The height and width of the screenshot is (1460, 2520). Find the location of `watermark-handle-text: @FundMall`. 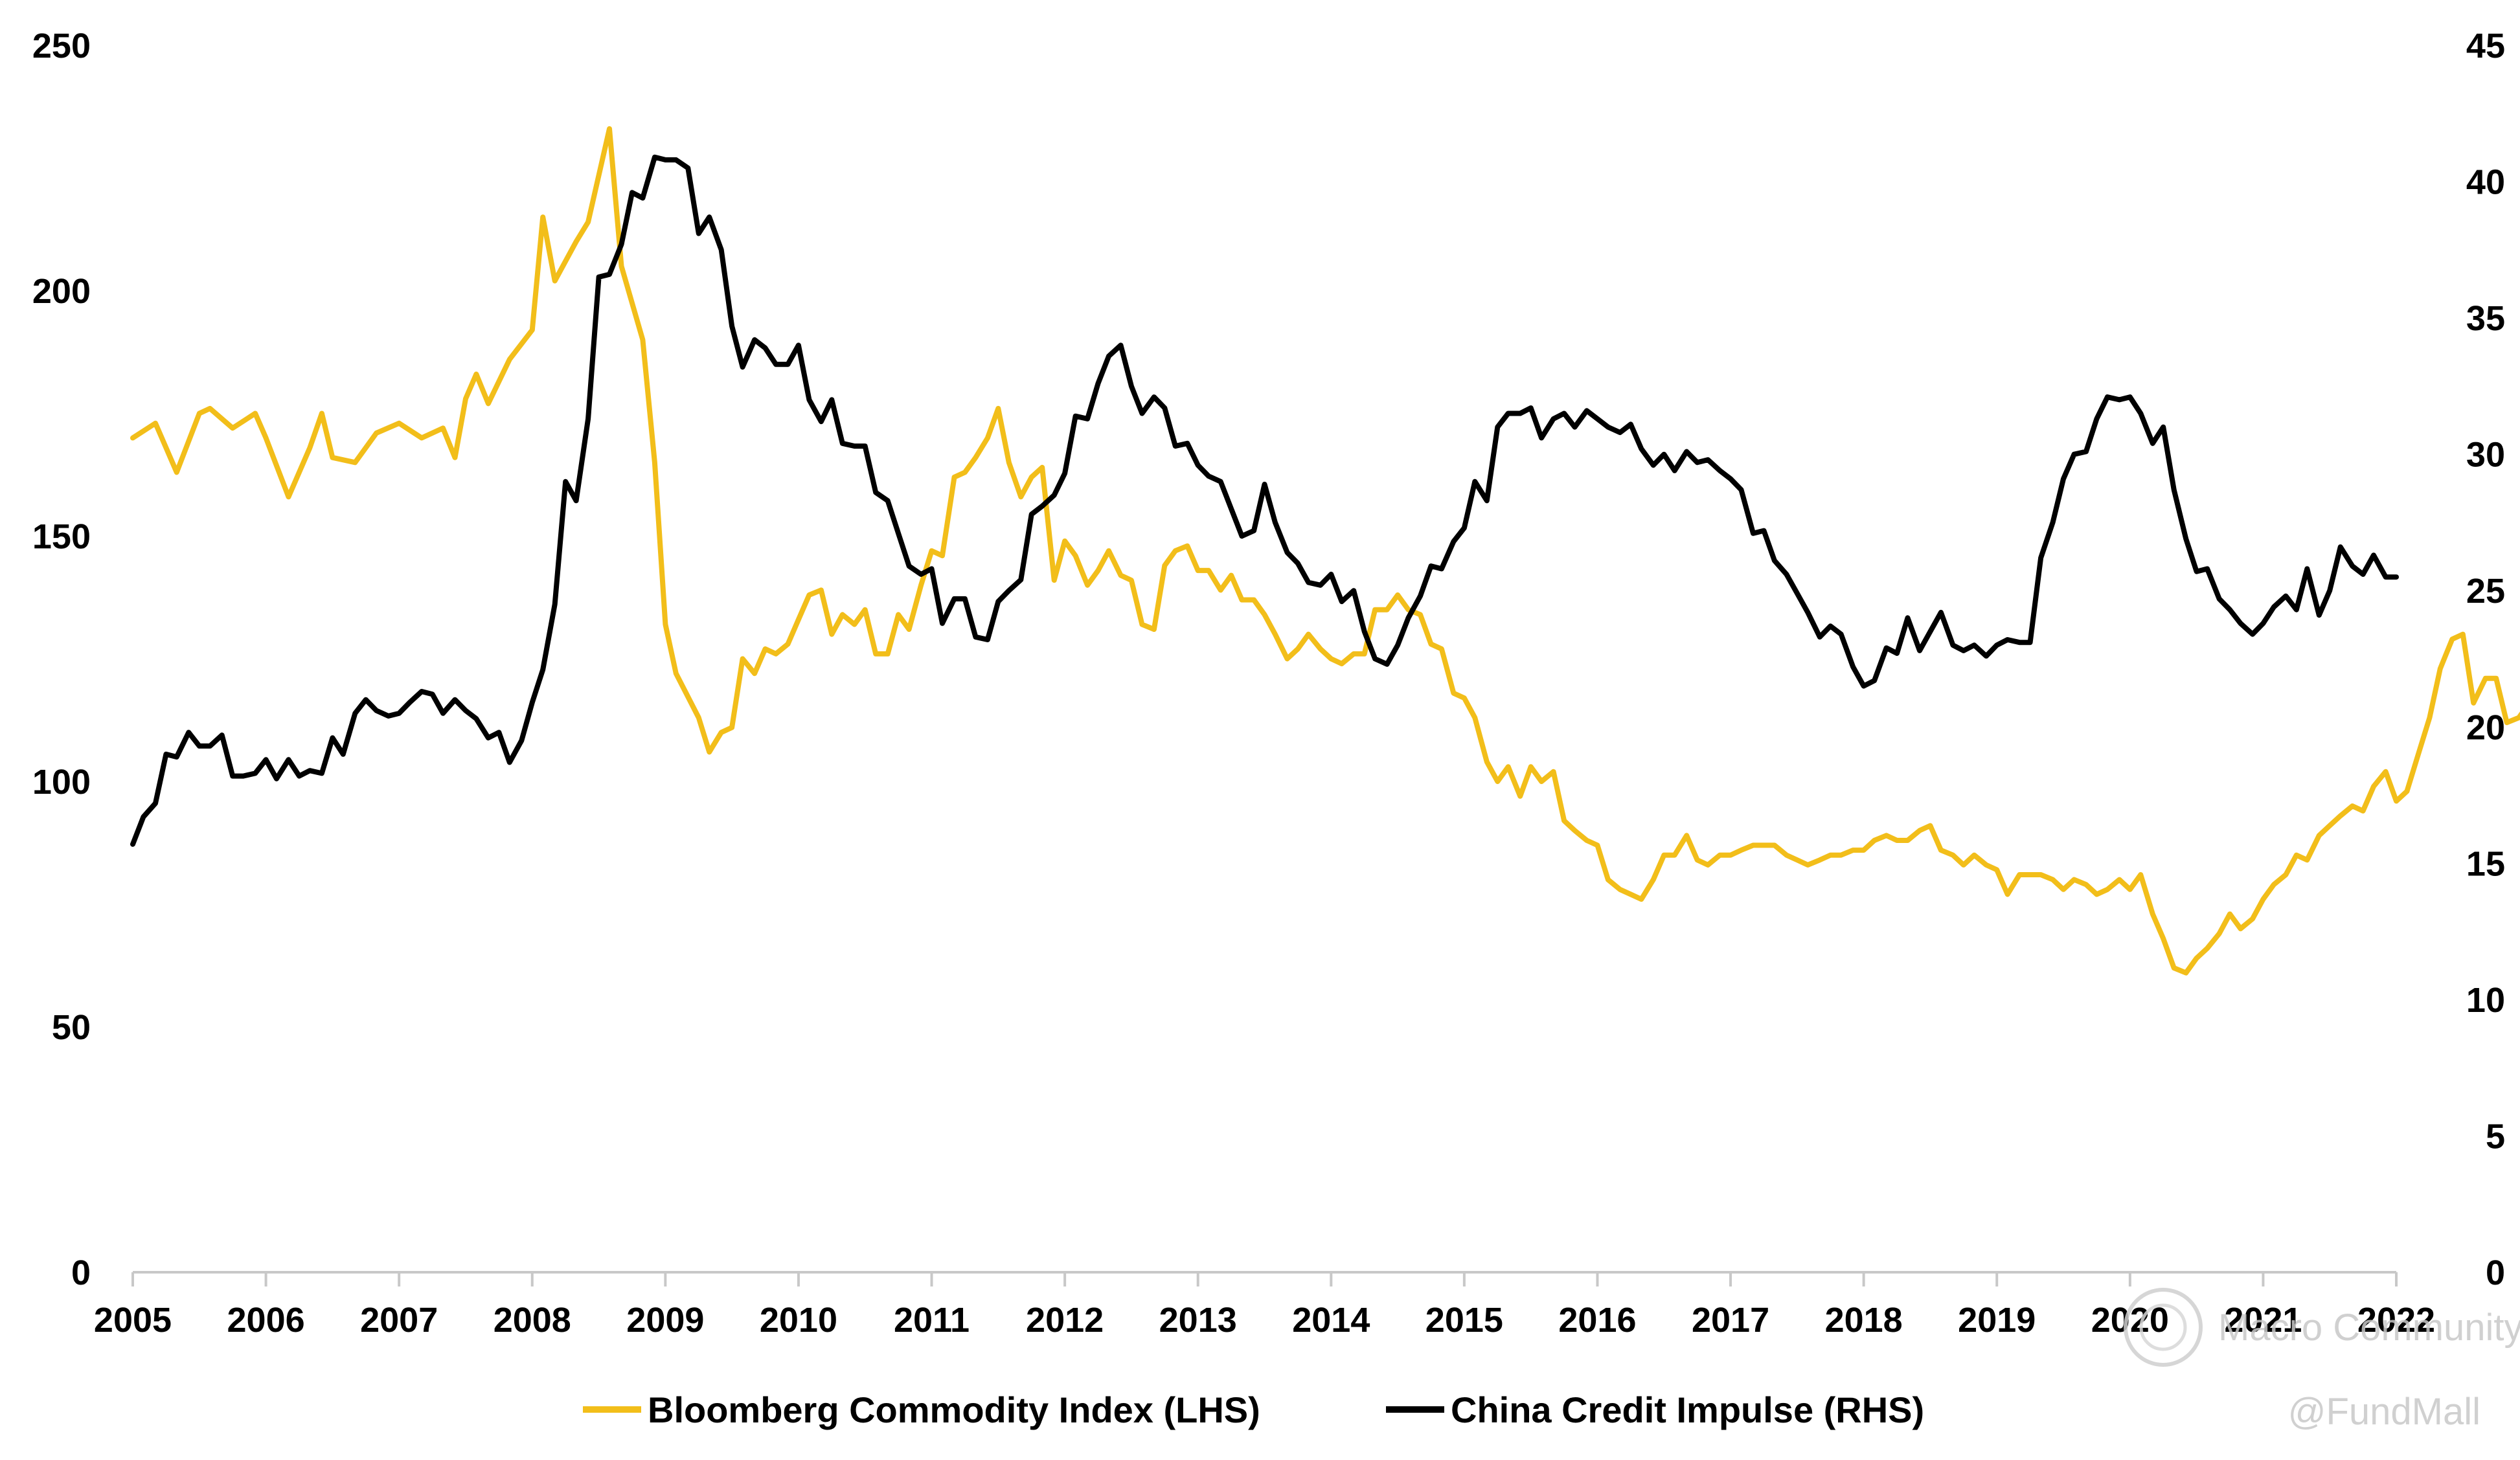

watermark-handle-text: @FundMall is located at coordinates (2384, 1412).